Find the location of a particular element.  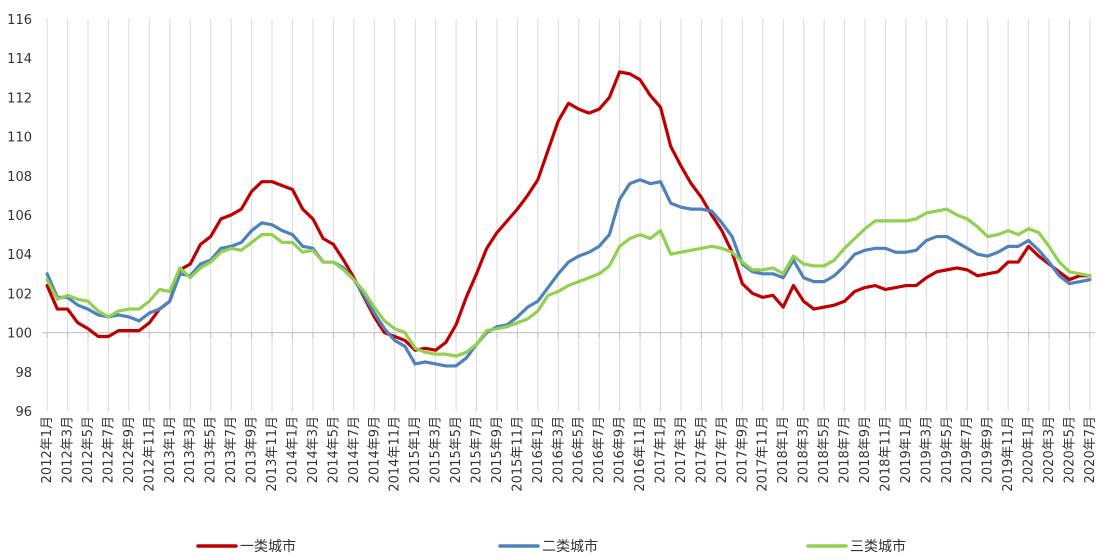

legend-label-1: 一类城市 is located at coordinates (268, 546).